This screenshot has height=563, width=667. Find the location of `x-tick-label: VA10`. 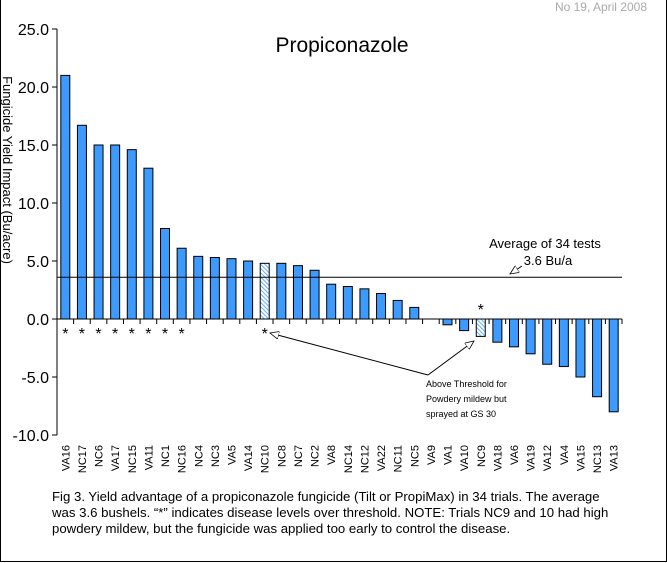

x-tick-label: VA10 is located at coordinates (465, 458).